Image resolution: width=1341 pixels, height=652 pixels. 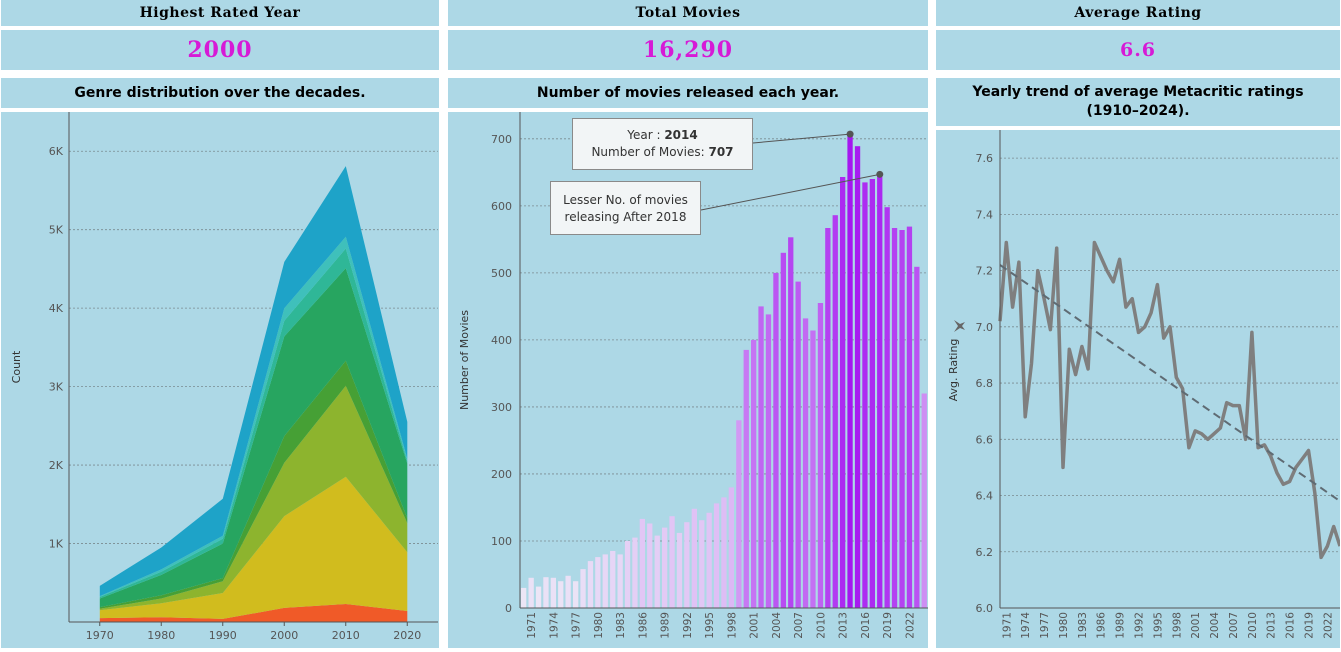 What do you see at coordinates (220, 13) in the screenshot?
I see `kpi-highest-rated-year-title: Highest Rated Year` at bounding box center [220, 13].